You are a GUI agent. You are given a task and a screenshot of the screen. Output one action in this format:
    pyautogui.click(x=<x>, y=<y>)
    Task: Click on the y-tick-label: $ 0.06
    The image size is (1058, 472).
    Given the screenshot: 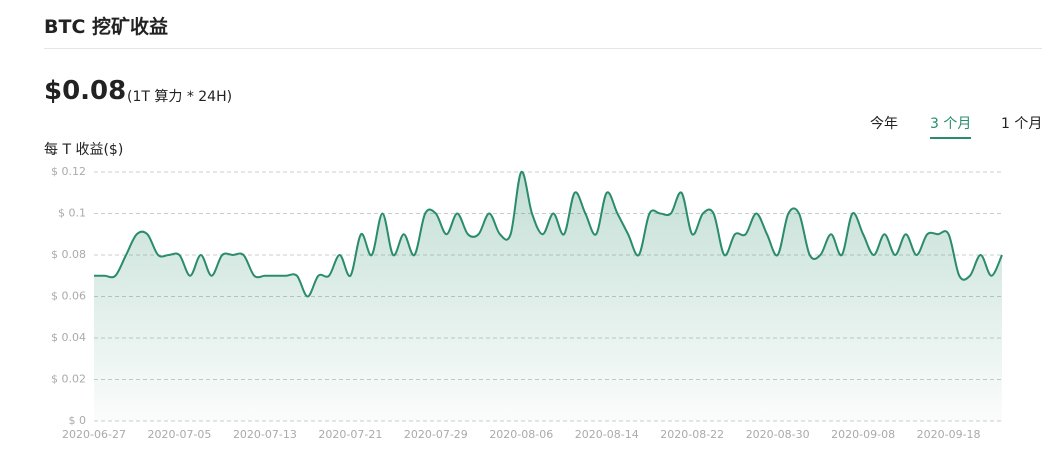 What is the action you would take?
    pyautogui.click(x=68, y=296)
    